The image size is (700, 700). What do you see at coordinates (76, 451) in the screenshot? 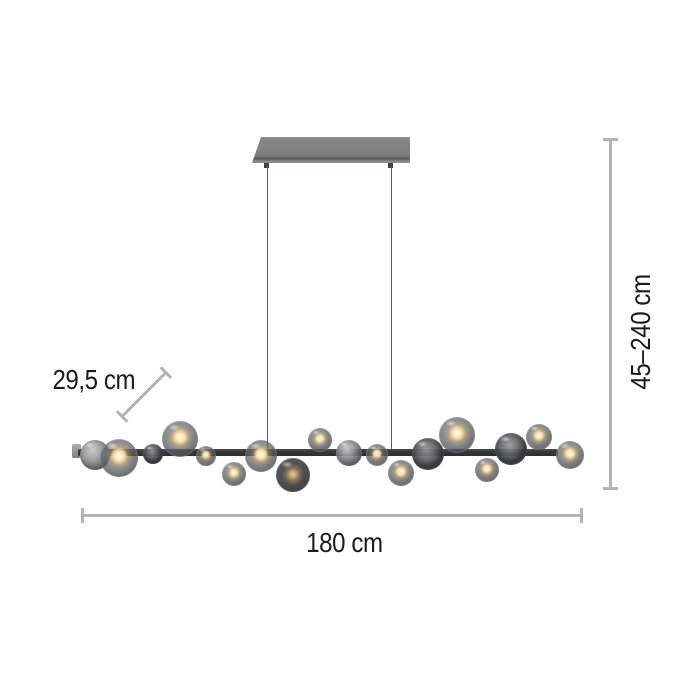
I see `bar-end-cap` at bounding box center [76, 451].